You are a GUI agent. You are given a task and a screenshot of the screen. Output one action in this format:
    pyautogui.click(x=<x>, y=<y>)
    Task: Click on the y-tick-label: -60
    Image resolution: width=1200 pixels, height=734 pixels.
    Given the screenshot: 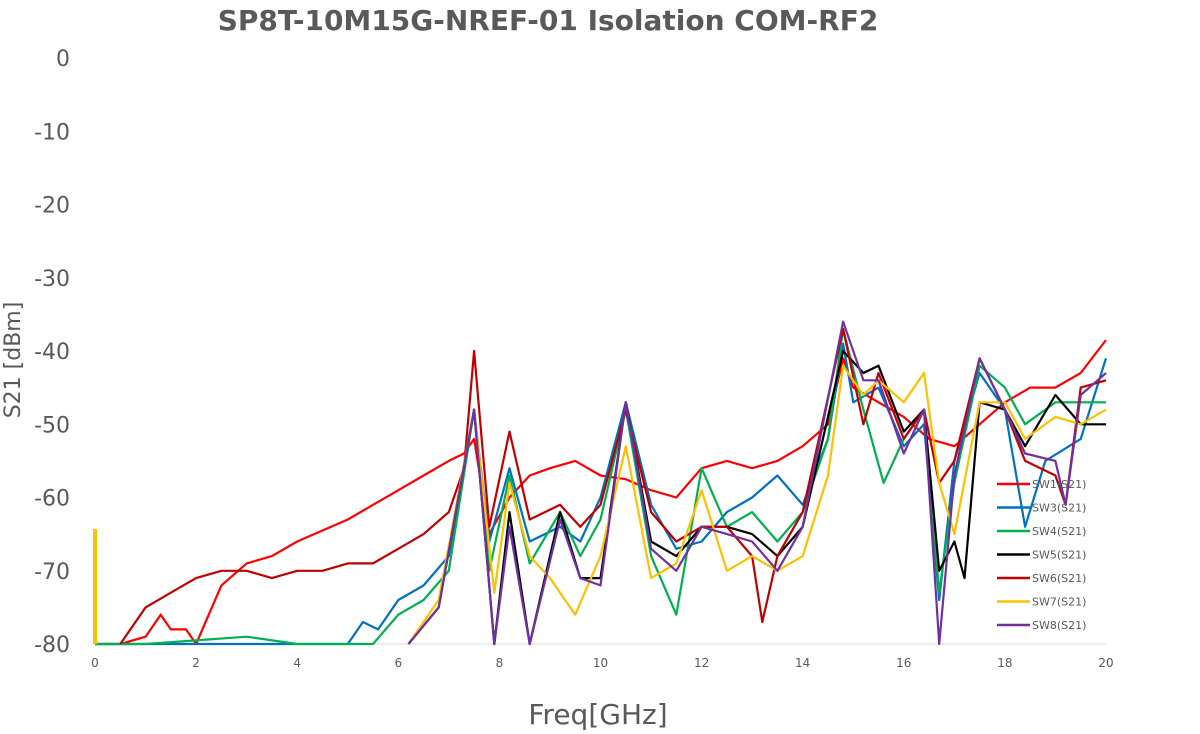 What is the action you would take?
    pyautogui.click(x=52, y=499)
    